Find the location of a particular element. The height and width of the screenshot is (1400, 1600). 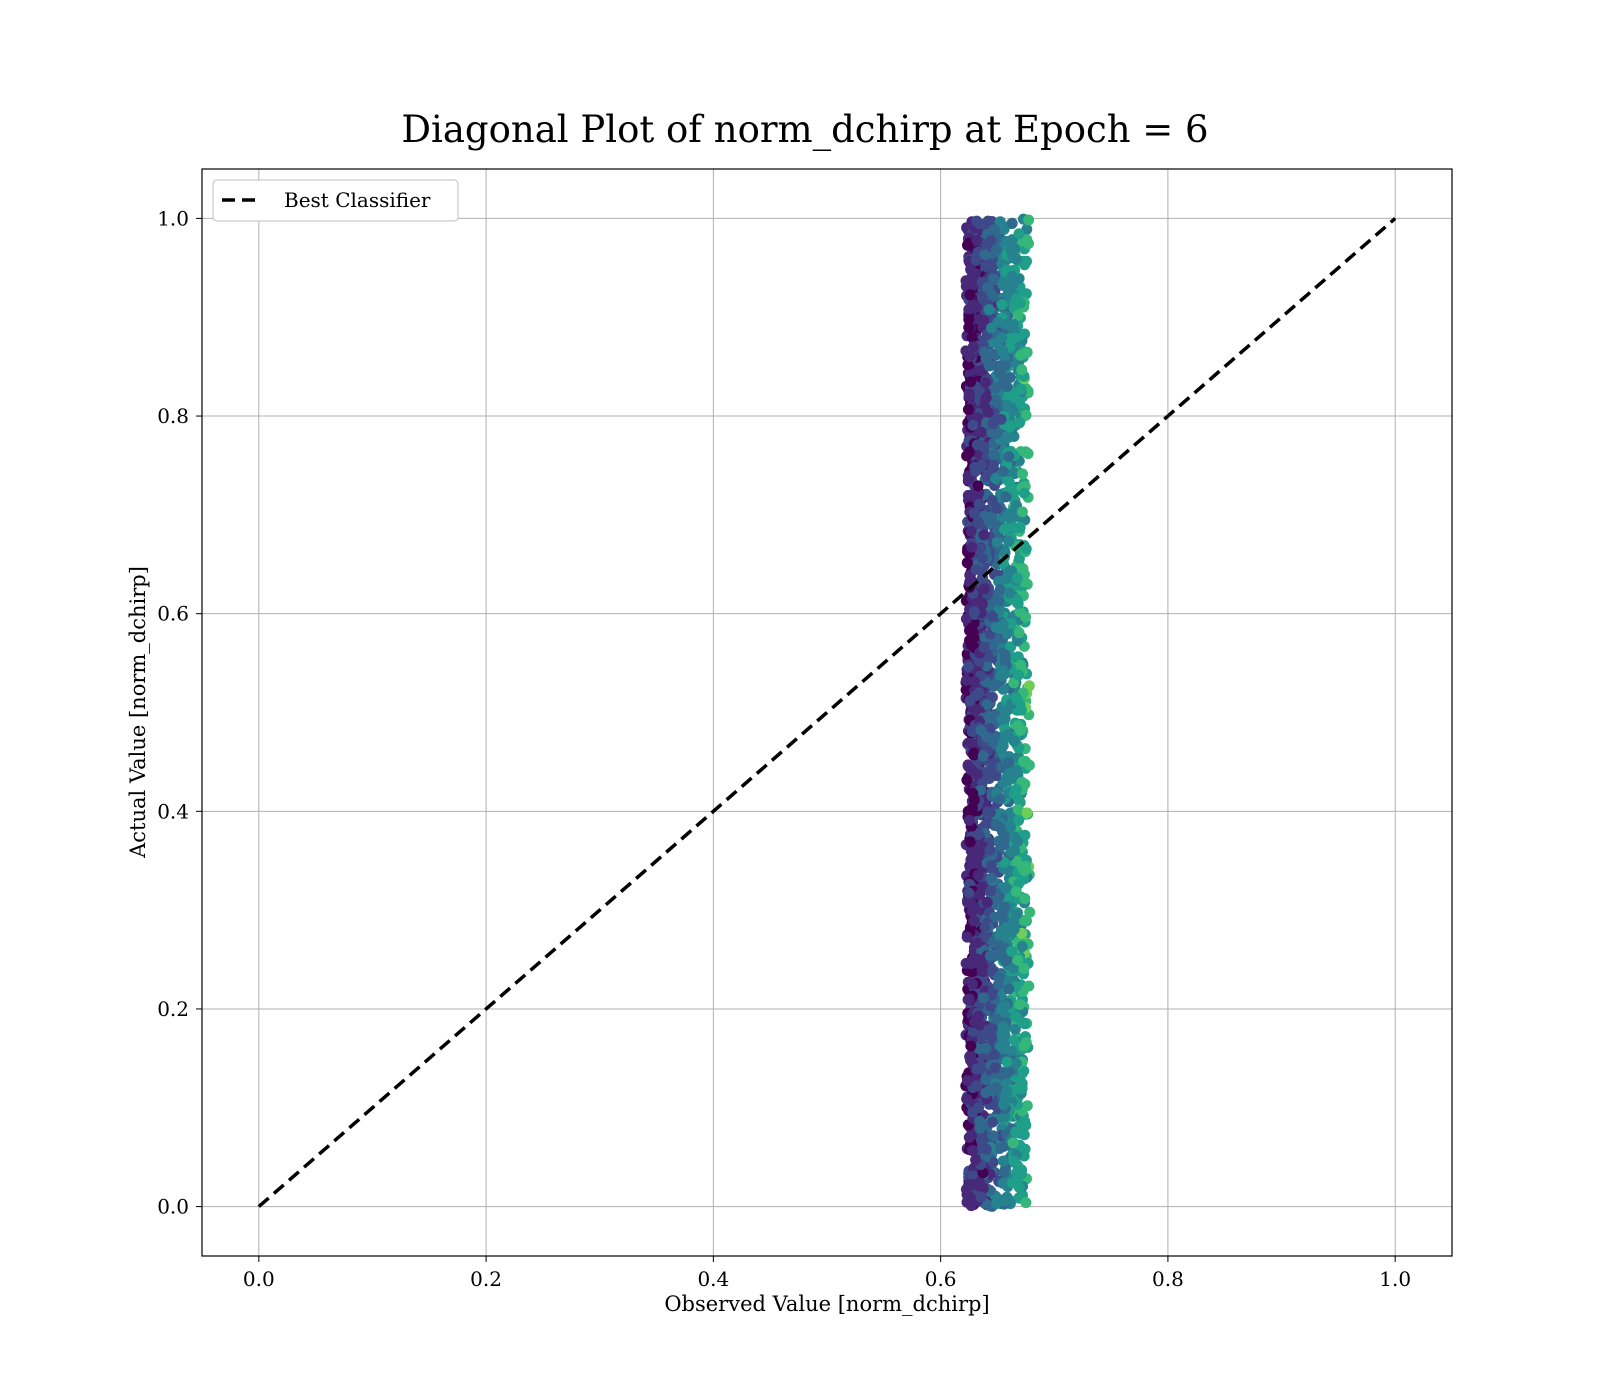

legend: Best Classifier is located at coordinates (335, 200).